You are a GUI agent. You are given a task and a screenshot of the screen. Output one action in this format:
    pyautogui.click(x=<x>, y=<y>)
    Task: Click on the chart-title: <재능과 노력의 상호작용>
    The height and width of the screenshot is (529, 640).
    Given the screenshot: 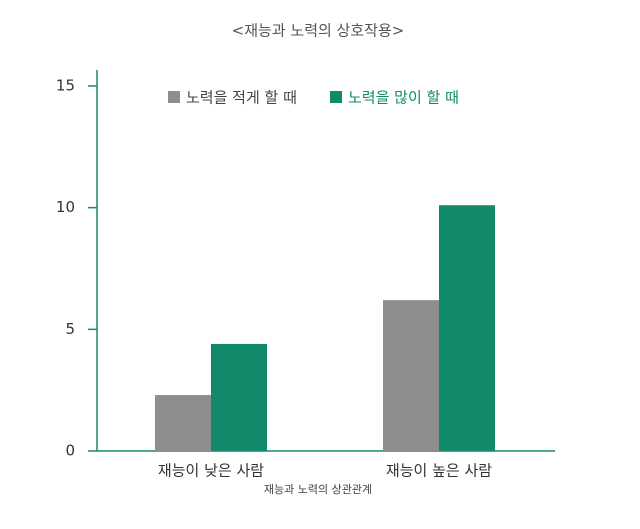 What is the action you would take?
    pyautogui.click(x=318, y=31)
    